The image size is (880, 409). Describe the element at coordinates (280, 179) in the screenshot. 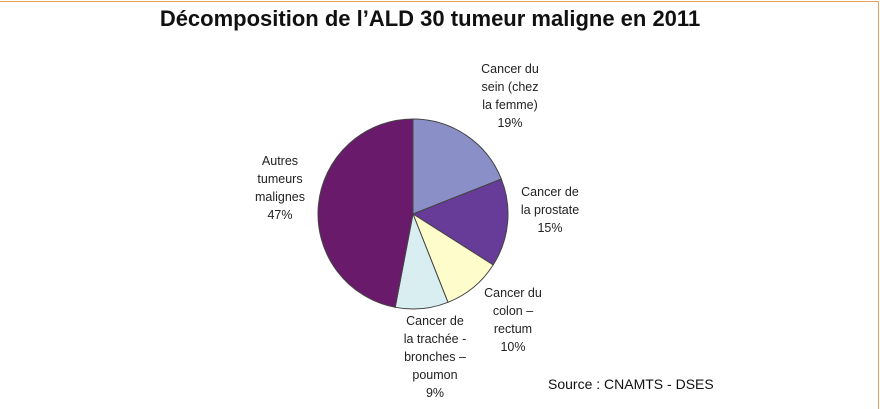

I see `category-label: Autres tumeurs malignes` at that location.